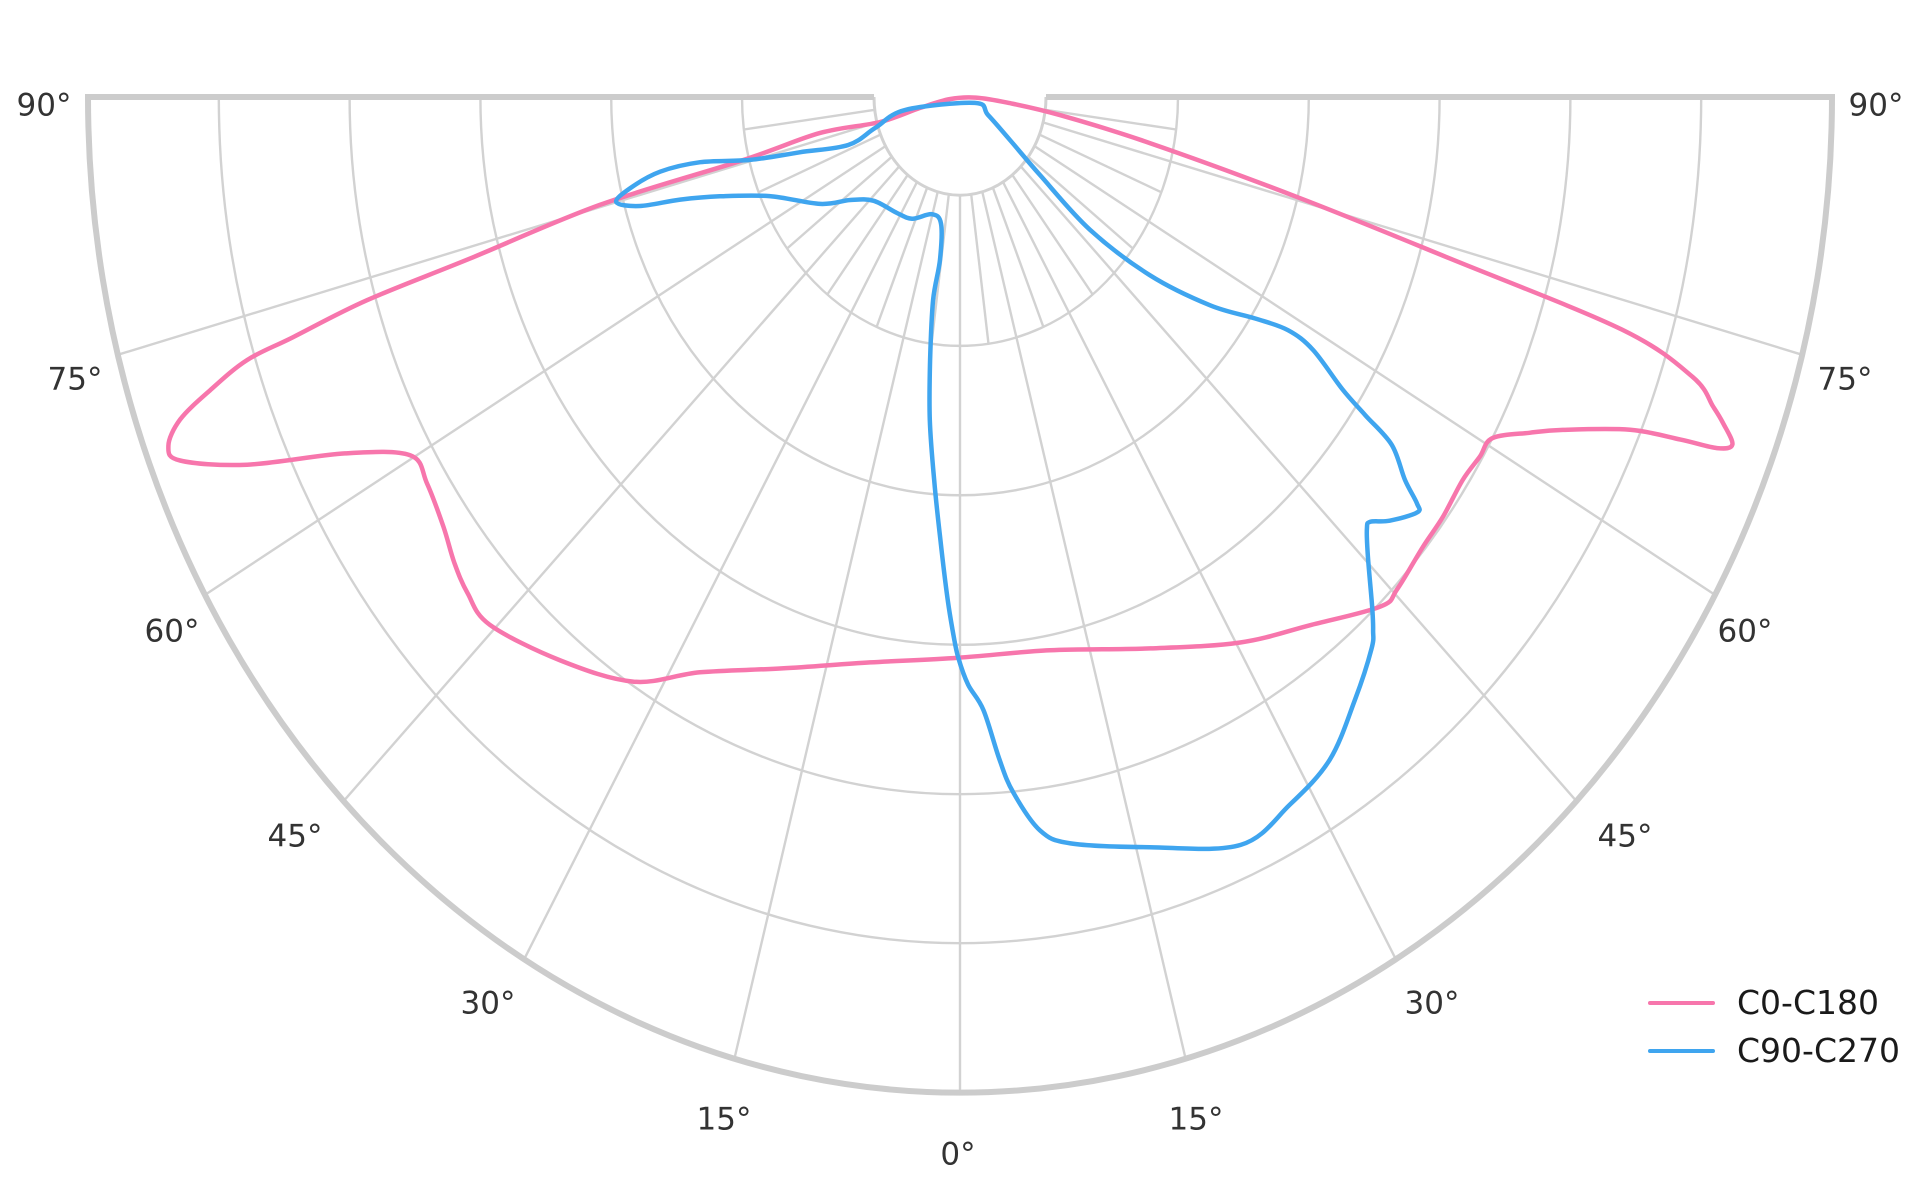 This screenshot has width=1920, height=1177. What do you see at coordinates (545, 371) in the screenshot?
I see `grid-radial--60deg` at bounding box center [545, 371].